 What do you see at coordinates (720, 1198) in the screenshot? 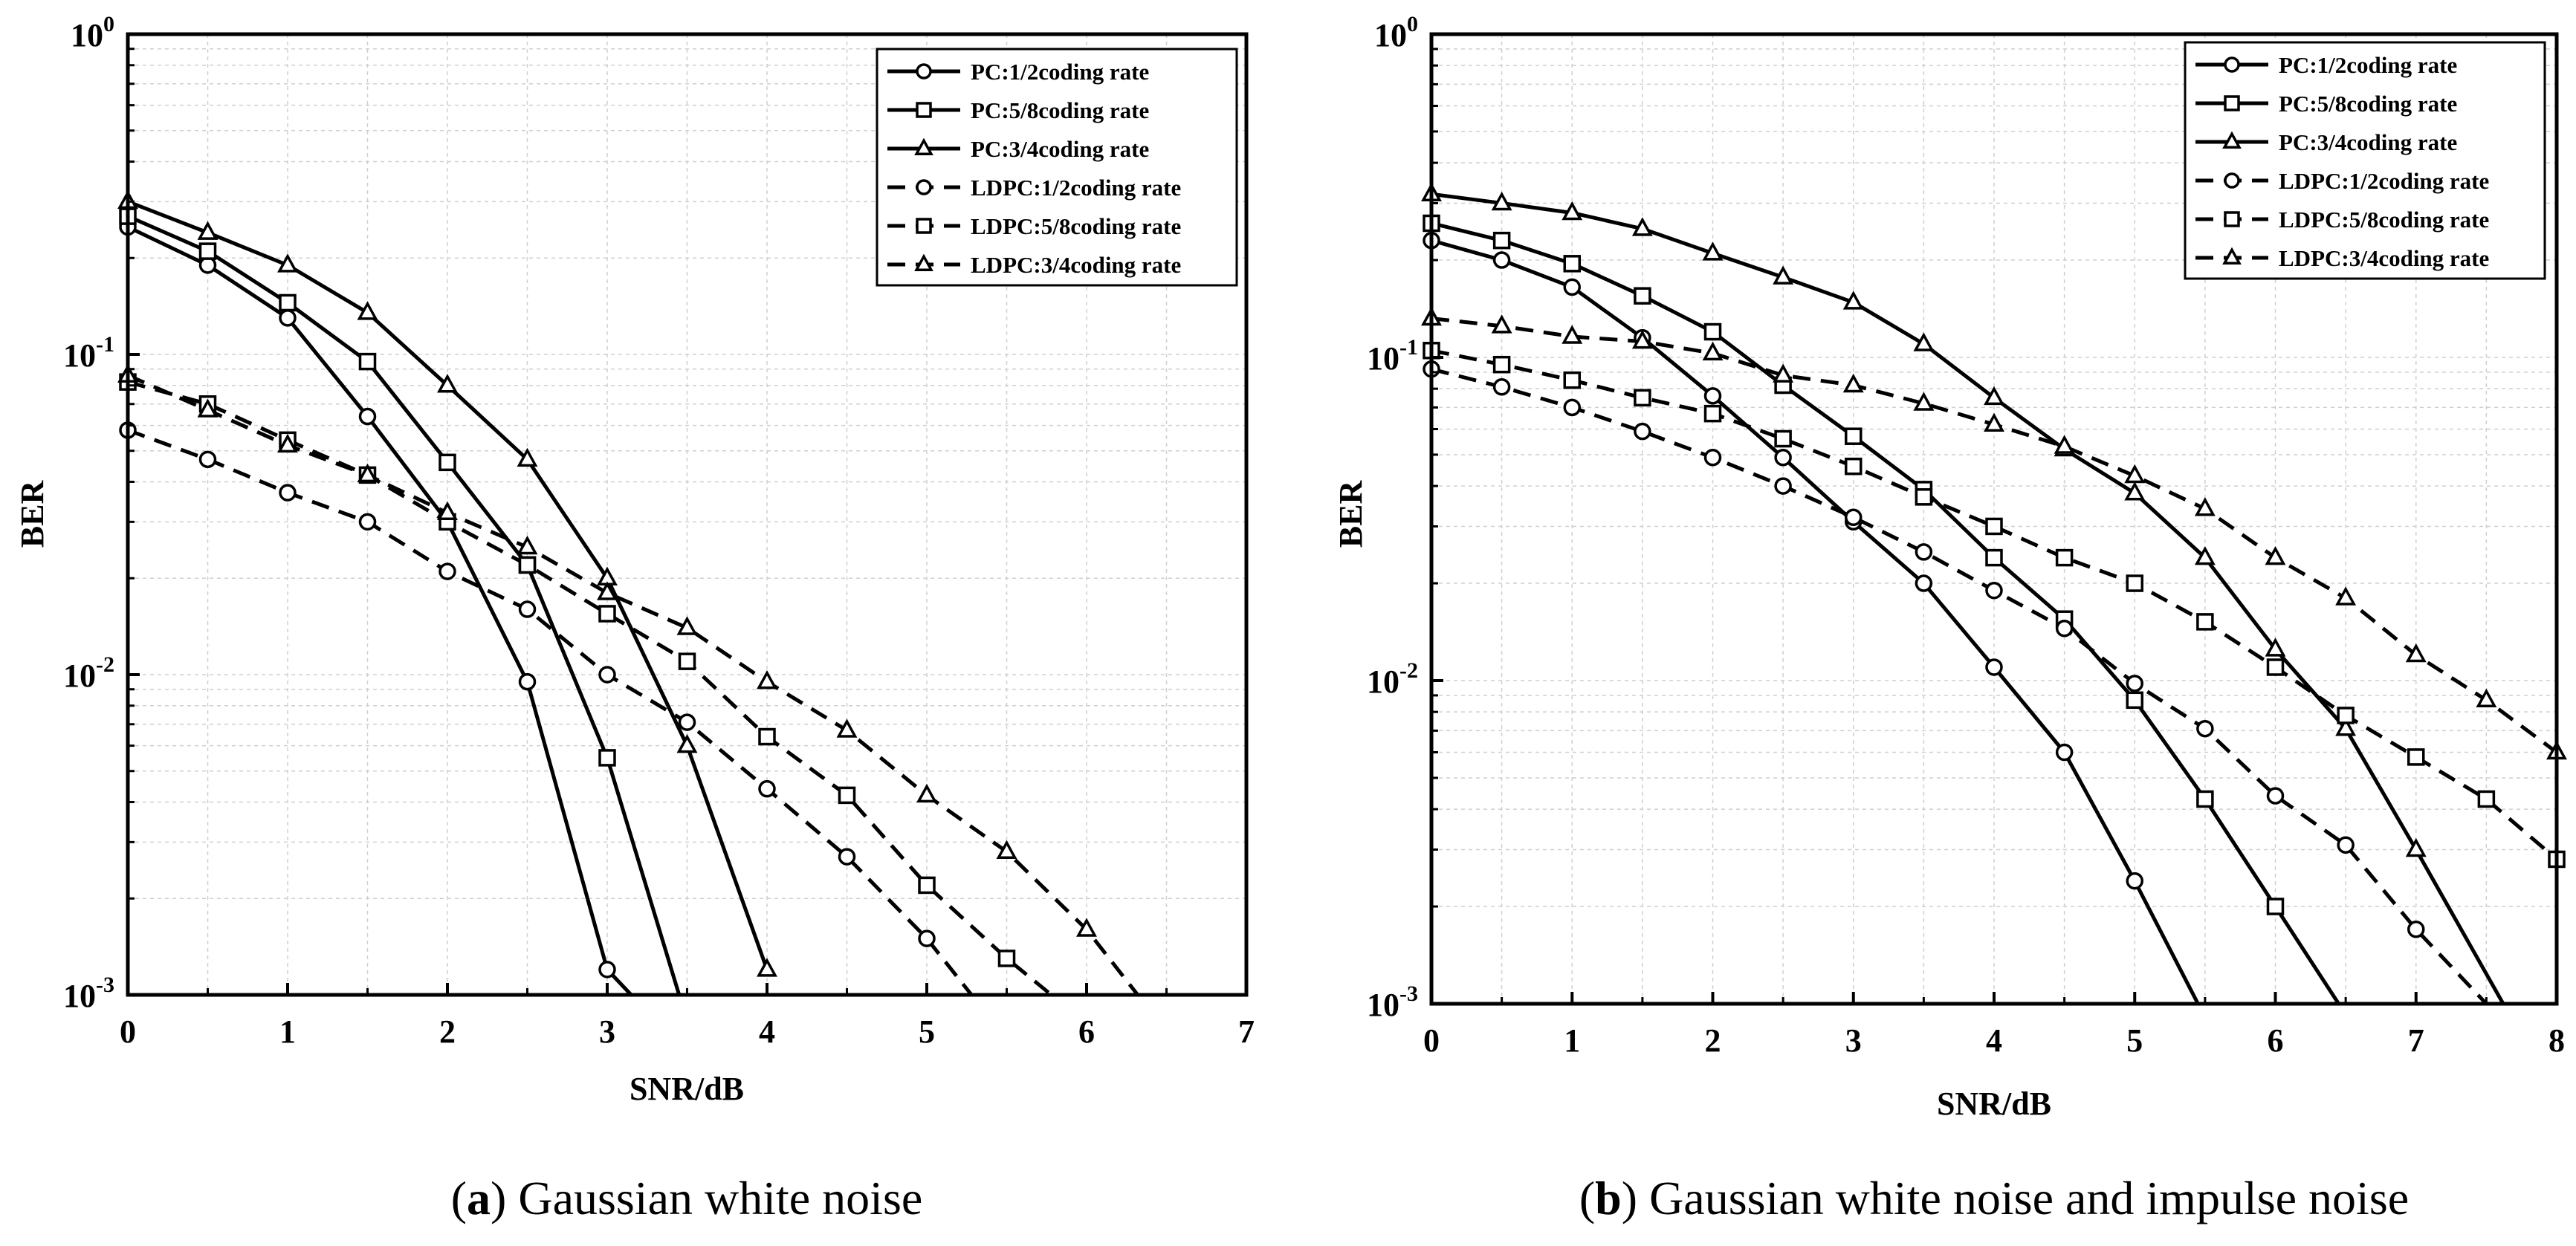
I see `caption-text-a: Gaussian white noise` at bounding box center [720, 1198].